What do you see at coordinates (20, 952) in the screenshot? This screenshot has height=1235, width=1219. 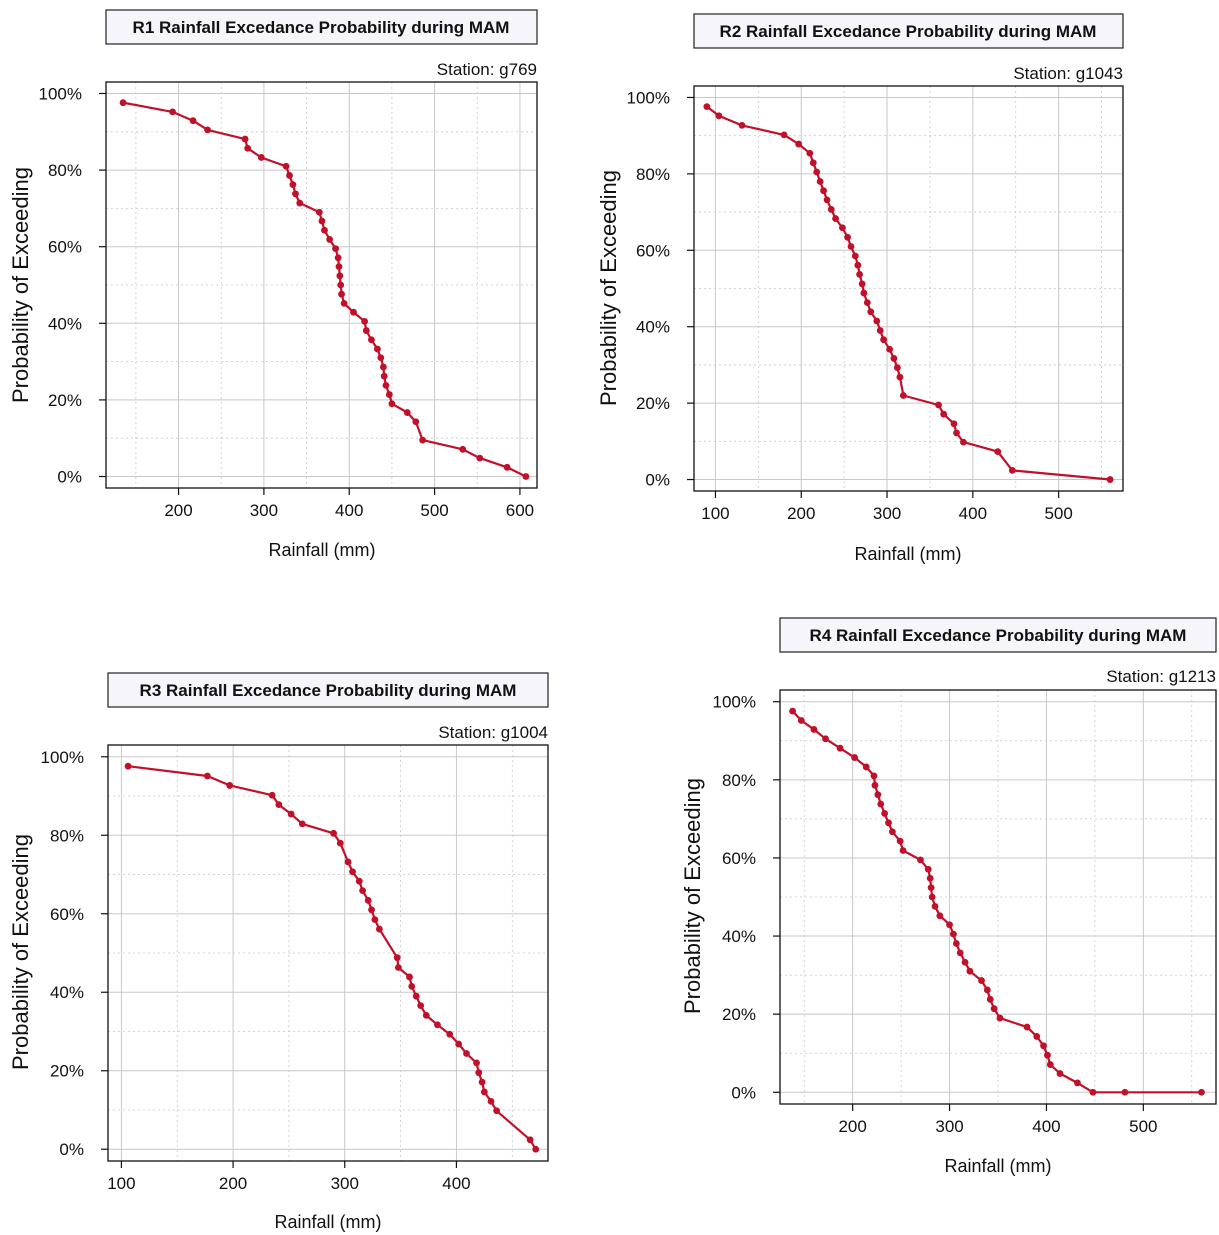 I see `y-axis-label-r3: Probability of Exceeding` at bounding box center [20, 952].